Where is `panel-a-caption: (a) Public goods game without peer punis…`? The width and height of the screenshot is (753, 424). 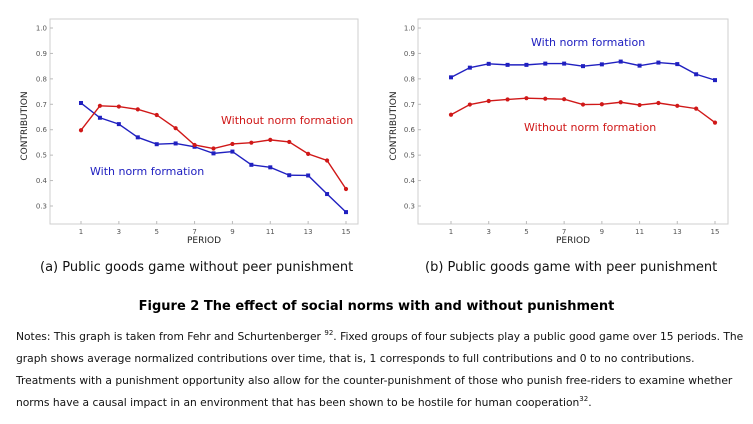
panel-a-caption: (a) Public goods game without peer punis… is located at coordinates (197, 267).